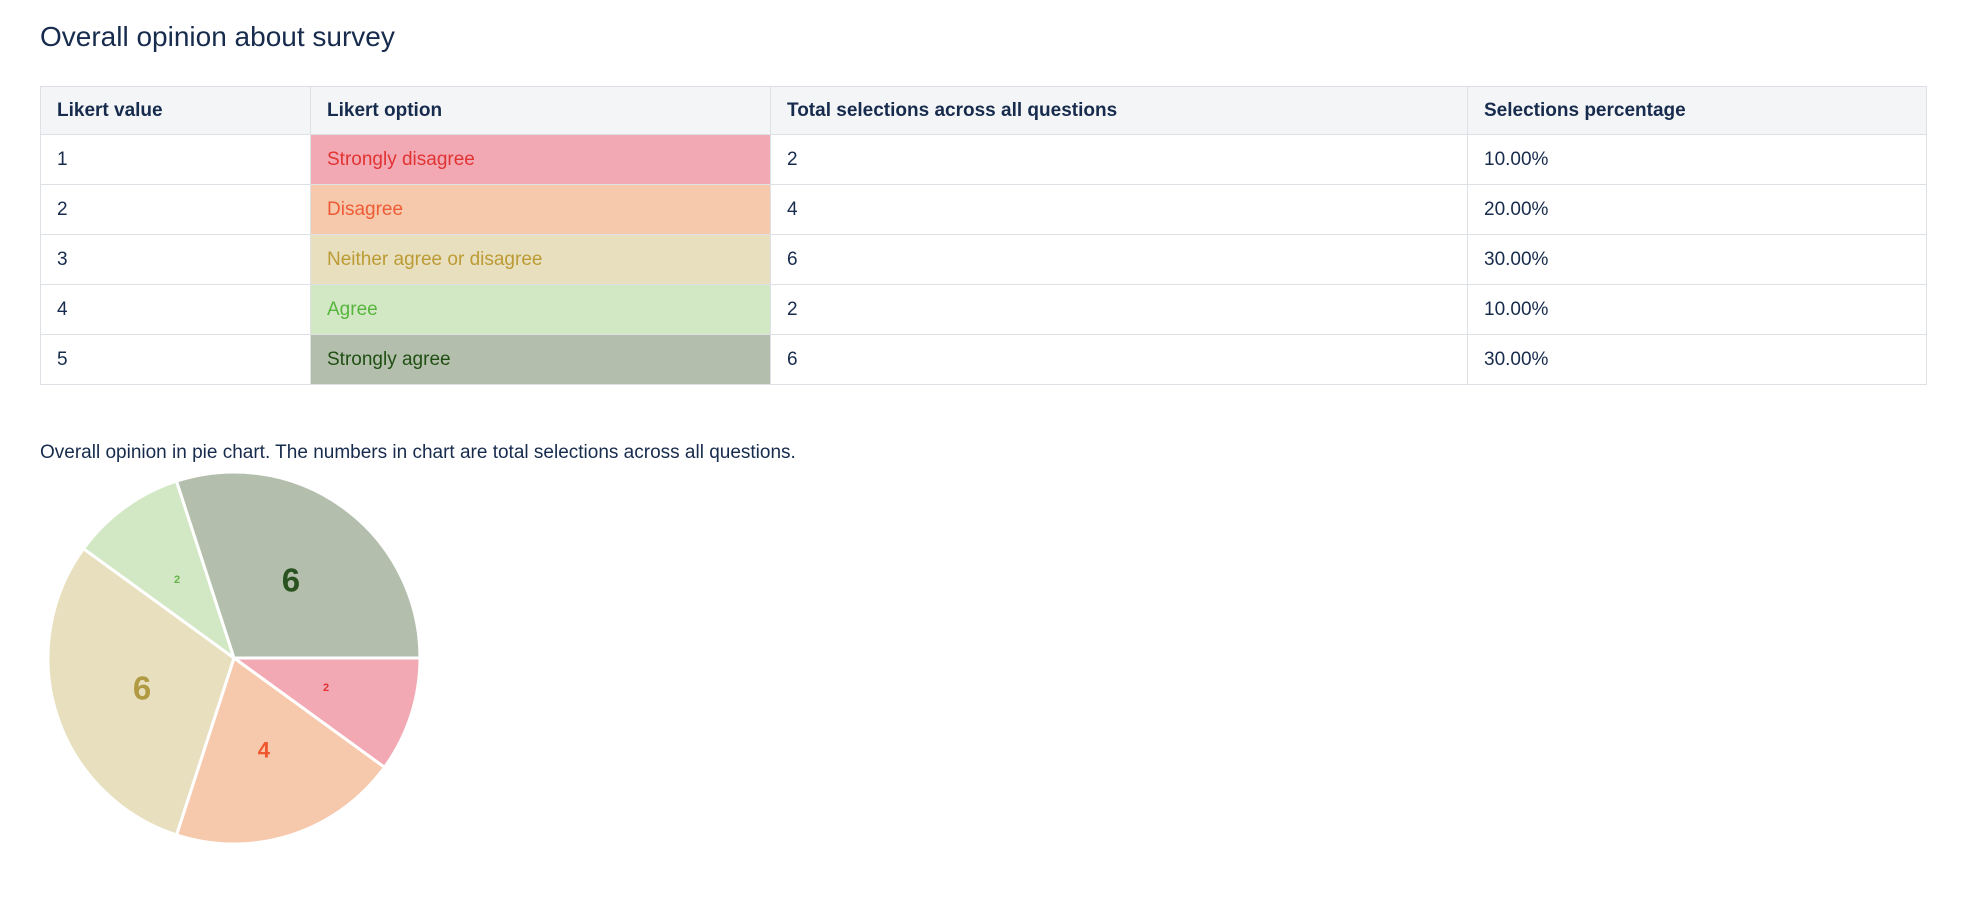  What do you see at coordinates (175, 309) in the screenshot?
I see `likert-value-cell: 4` at bounding box center [175, 309].